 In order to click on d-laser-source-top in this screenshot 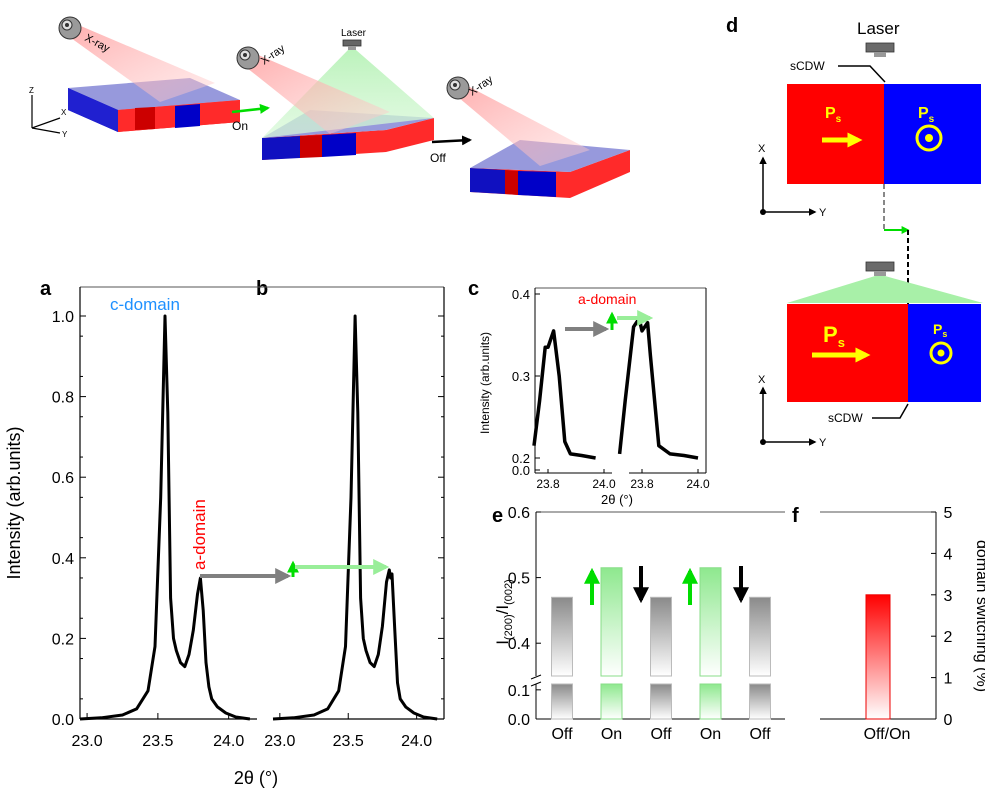, I will do `click(880, 49)`.